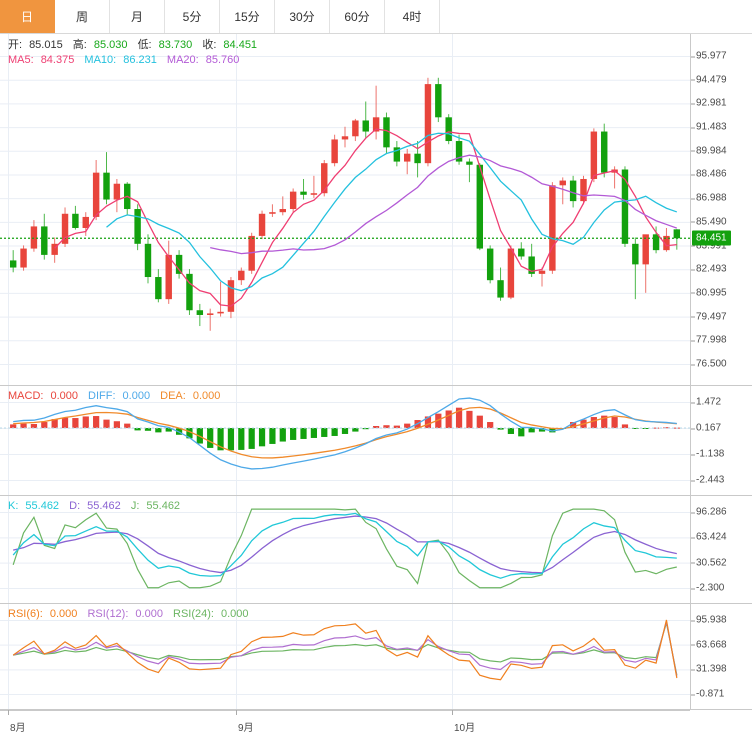 This screenshot has width=752, height=738. I want to click on x-axis-tick-label: 10月, so click(465, 728).